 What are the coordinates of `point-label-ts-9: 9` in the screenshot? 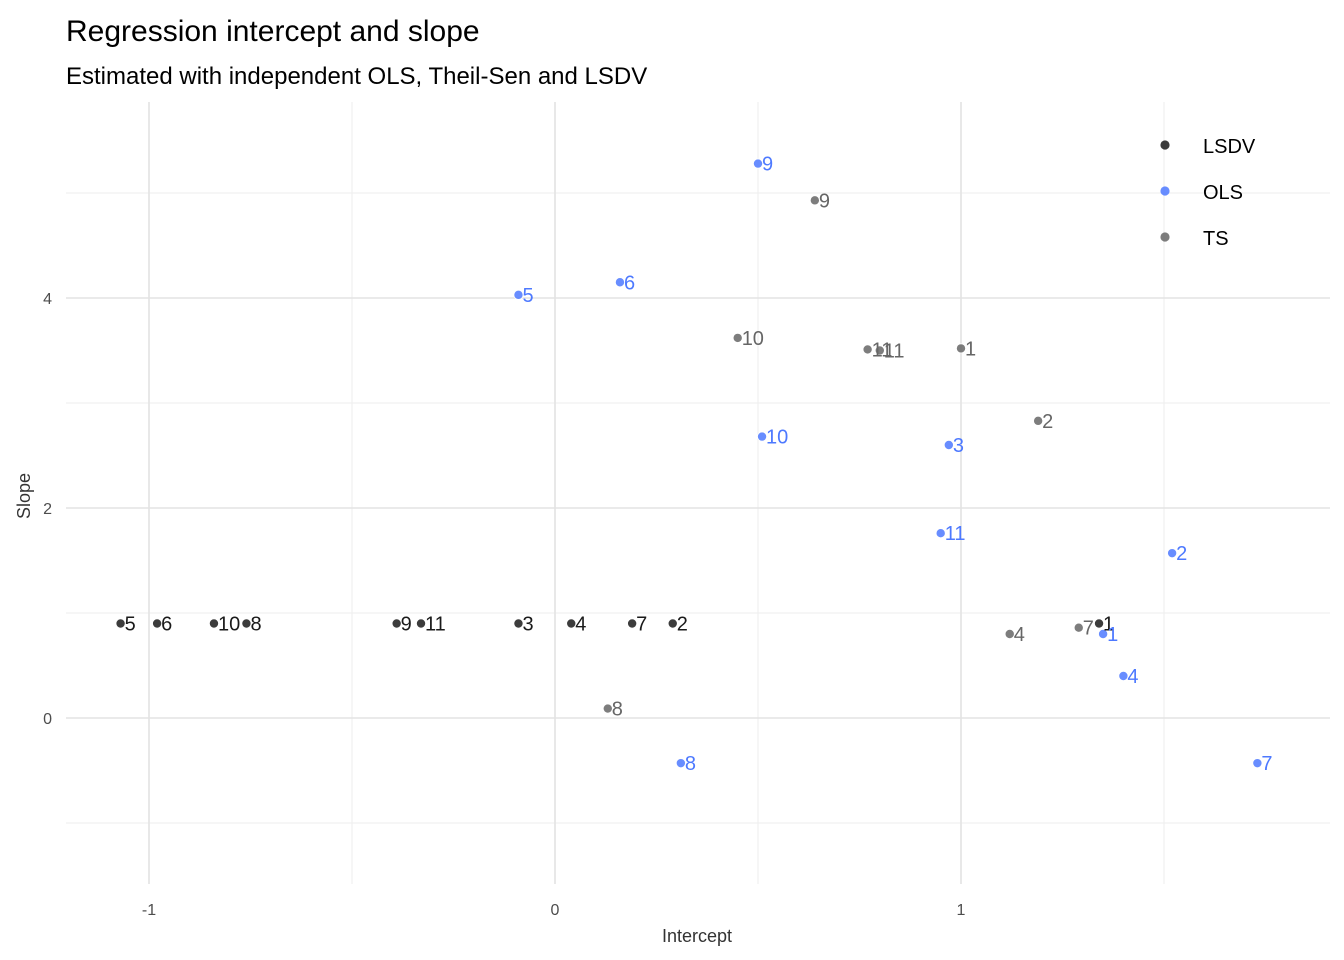 It's located at (824, 201).